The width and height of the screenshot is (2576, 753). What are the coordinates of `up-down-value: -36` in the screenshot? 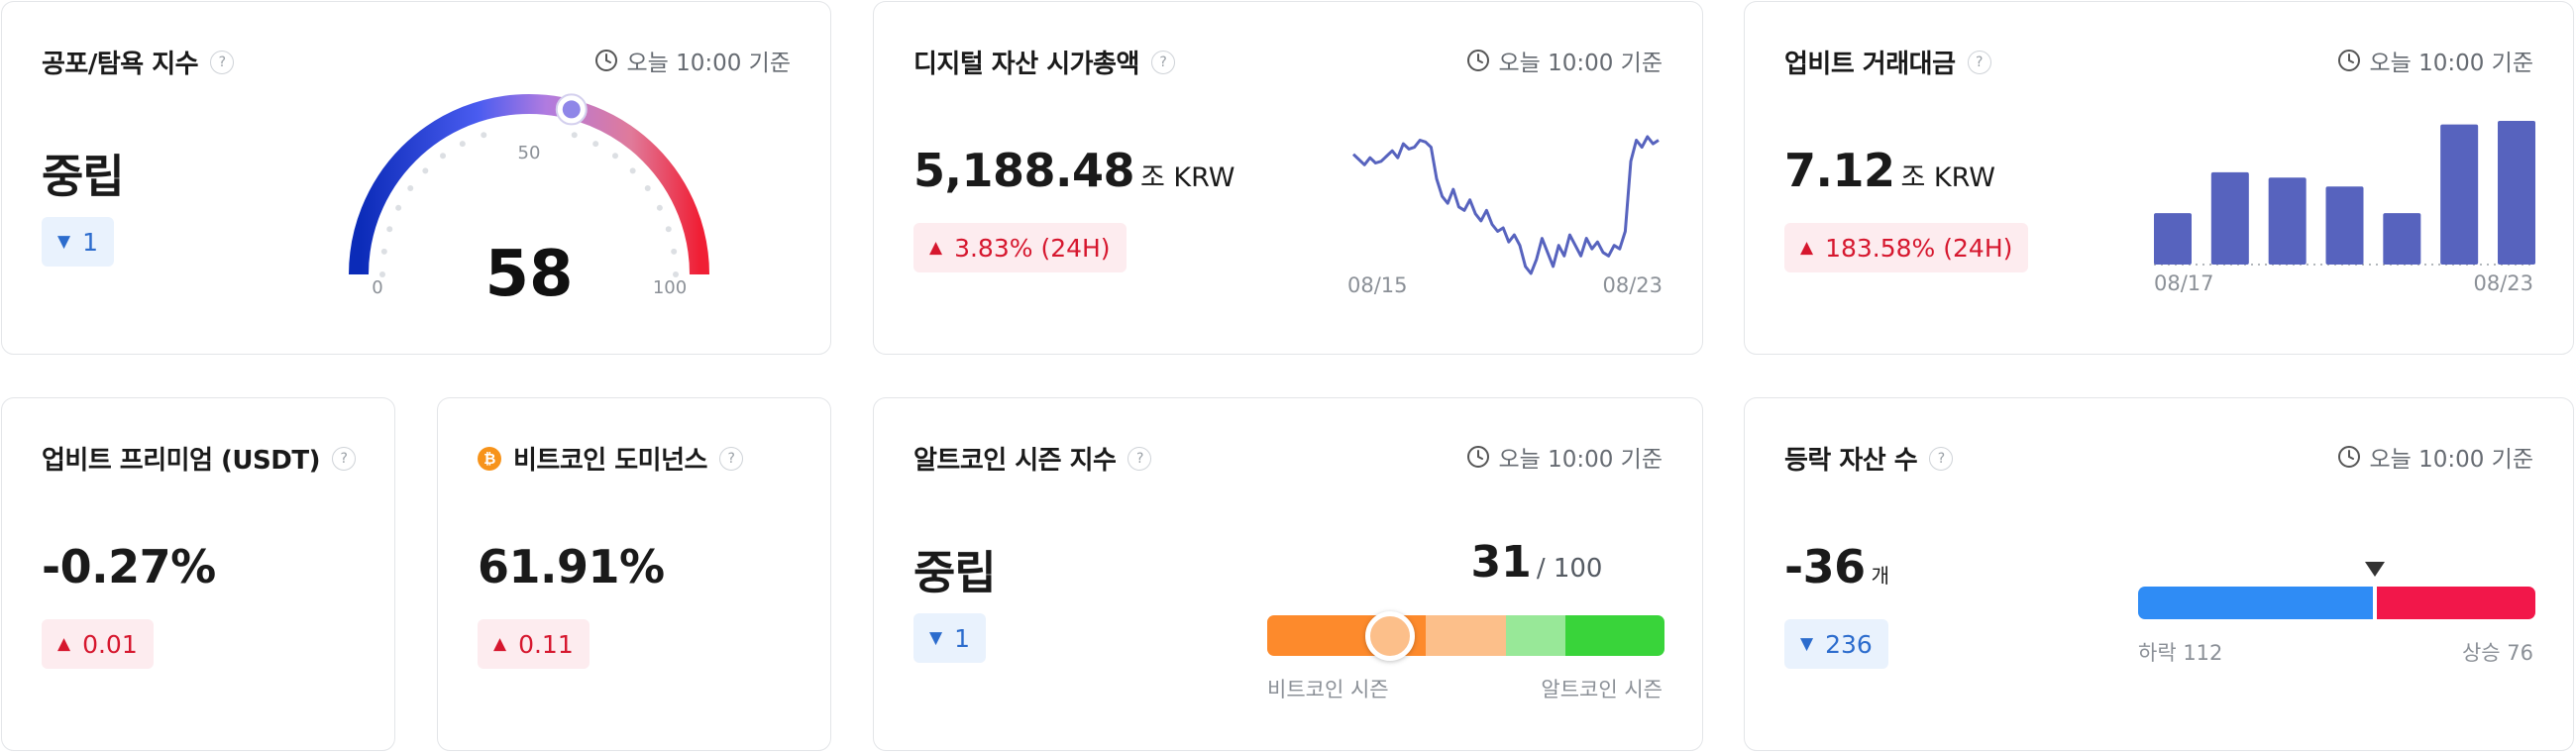 It's located at (1825, 566).